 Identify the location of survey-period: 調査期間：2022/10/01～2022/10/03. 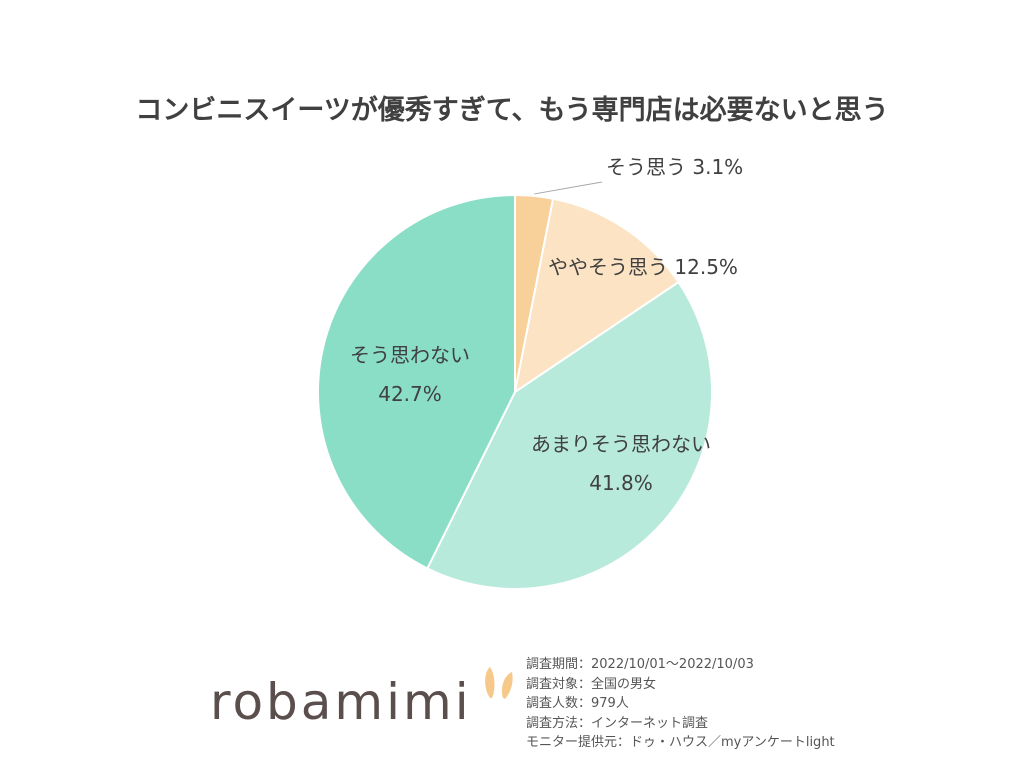
(640, 664).